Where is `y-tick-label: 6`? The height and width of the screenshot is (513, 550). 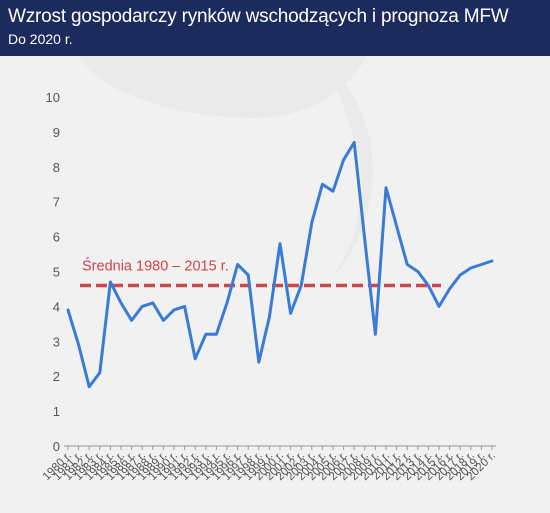 y-tick-label: 6 is located at coordinates (56, 237).